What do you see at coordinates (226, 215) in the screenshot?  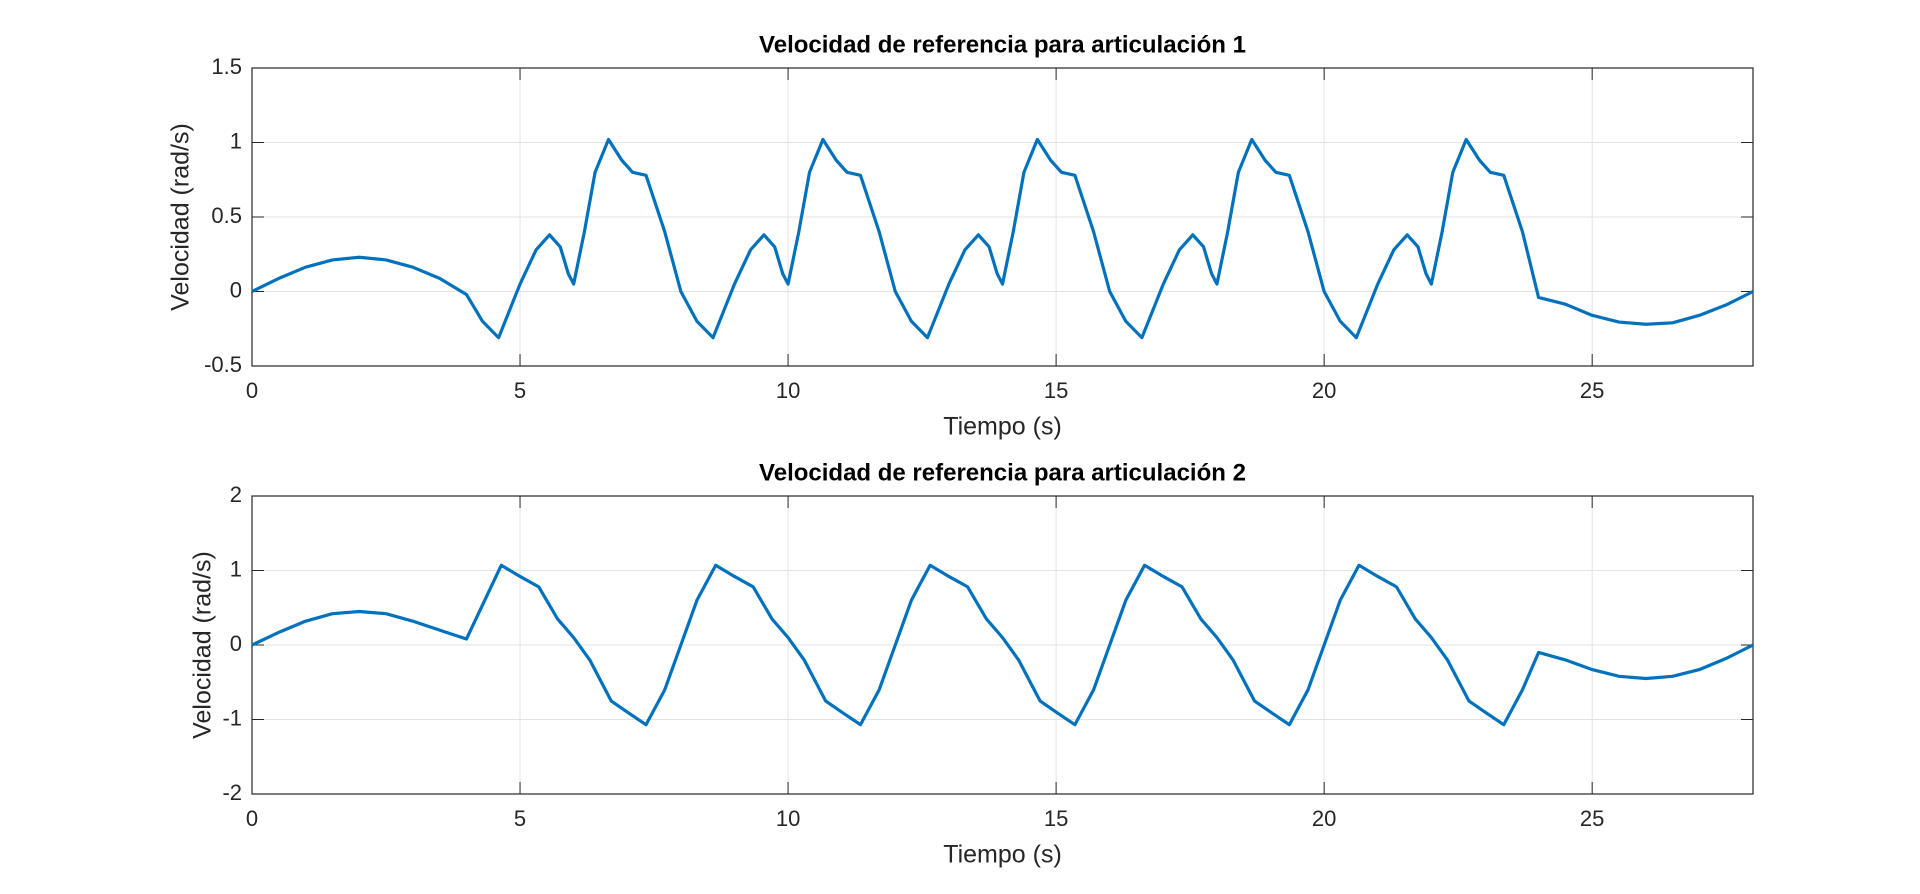 I see `y-tick-label: 0.5` at bounding box center [226, 215].